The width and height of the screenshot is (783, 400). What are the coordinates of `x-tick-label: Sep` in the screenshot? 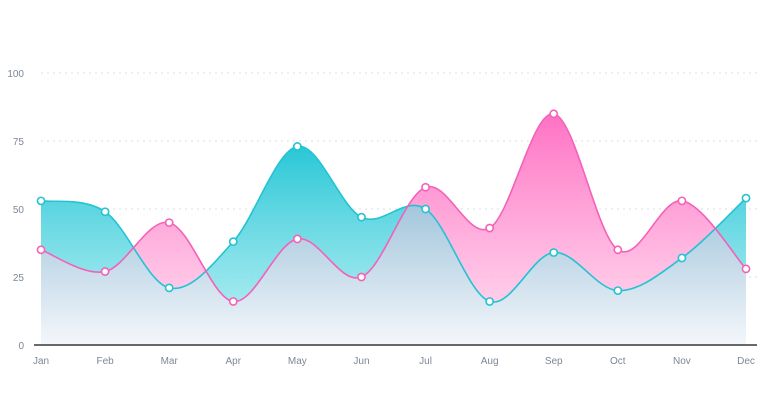 It's located at (554, 361).